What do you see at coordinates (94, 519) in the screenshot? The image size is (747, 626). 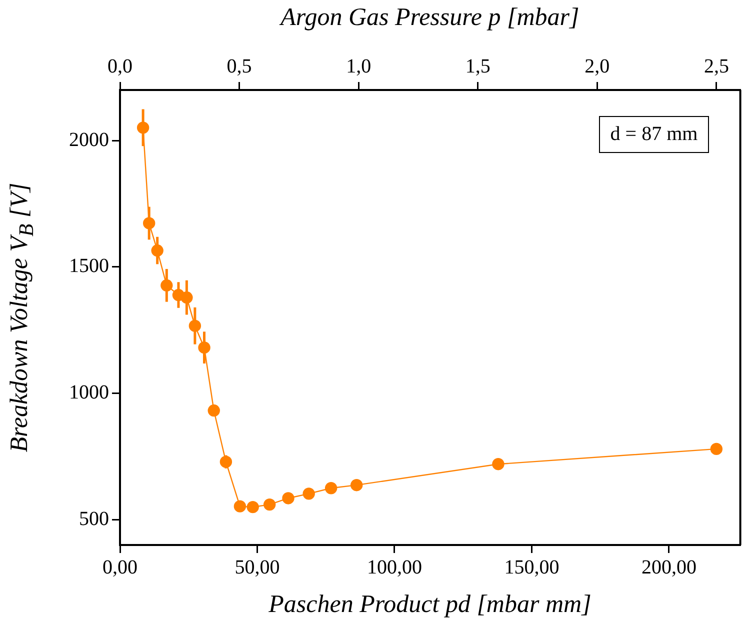 I see `y-tick-label: 500` at bounding box center [94, 519].